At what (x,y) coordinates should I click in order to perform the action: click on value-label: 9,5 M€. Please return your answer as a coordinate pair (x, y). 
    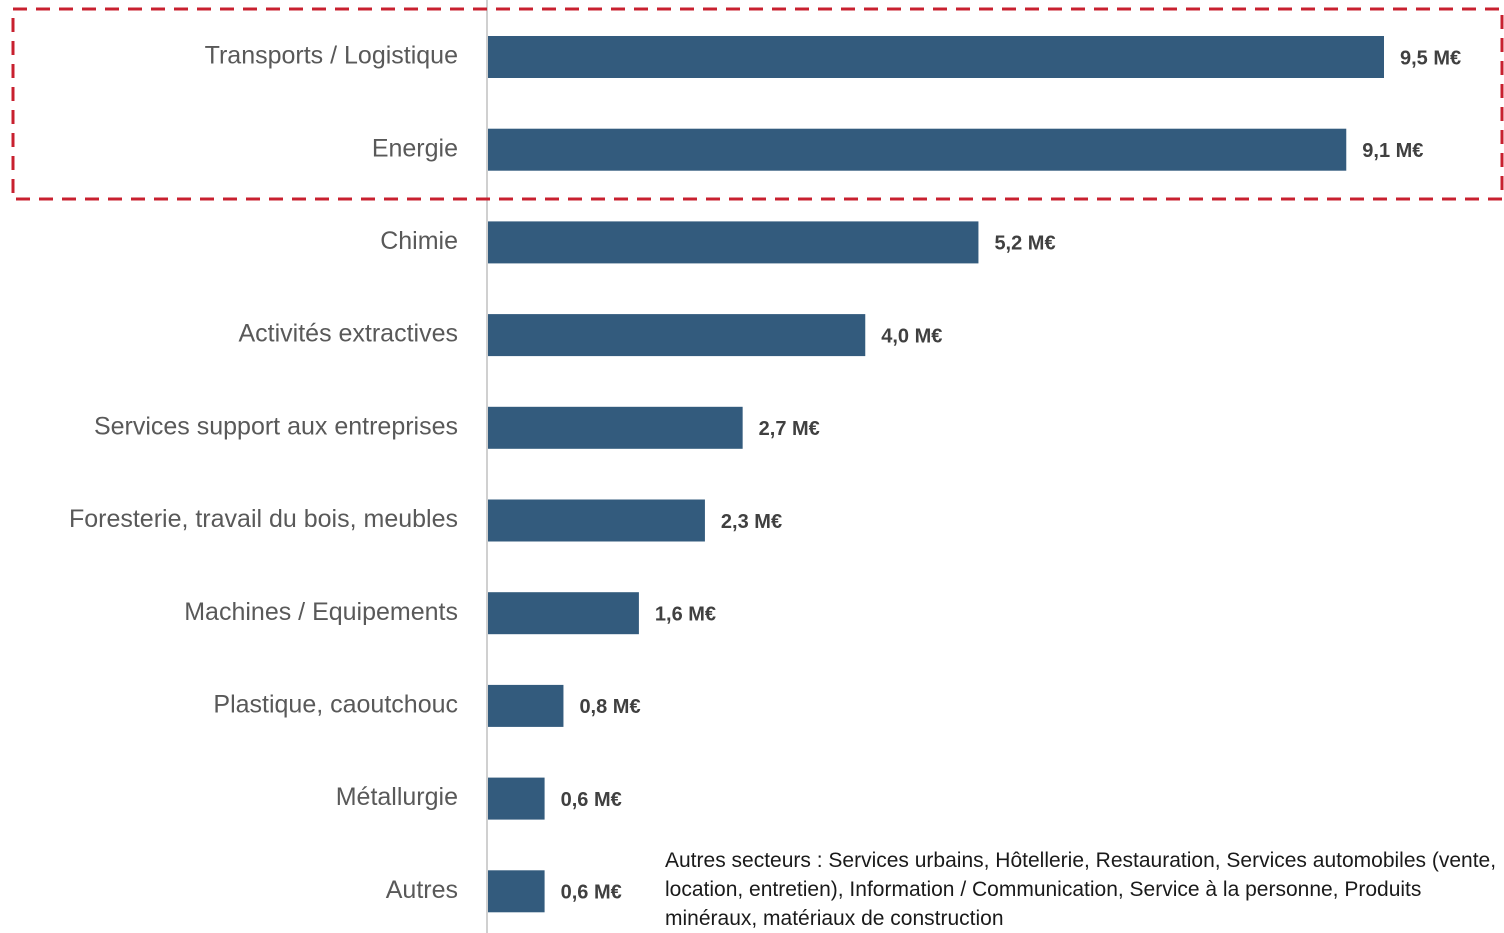
    Looking at the image, I should click on (1430, 58).